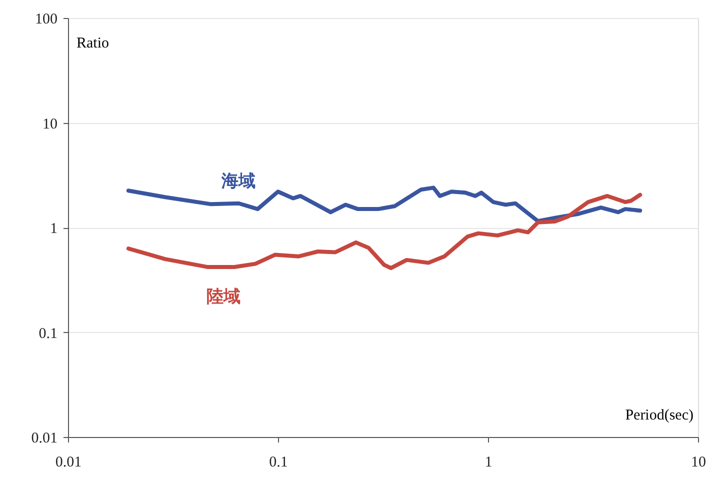  Describe the element at coordinates (46, 20) in the screenshot. I see `y-tick-label: 100` at that location.